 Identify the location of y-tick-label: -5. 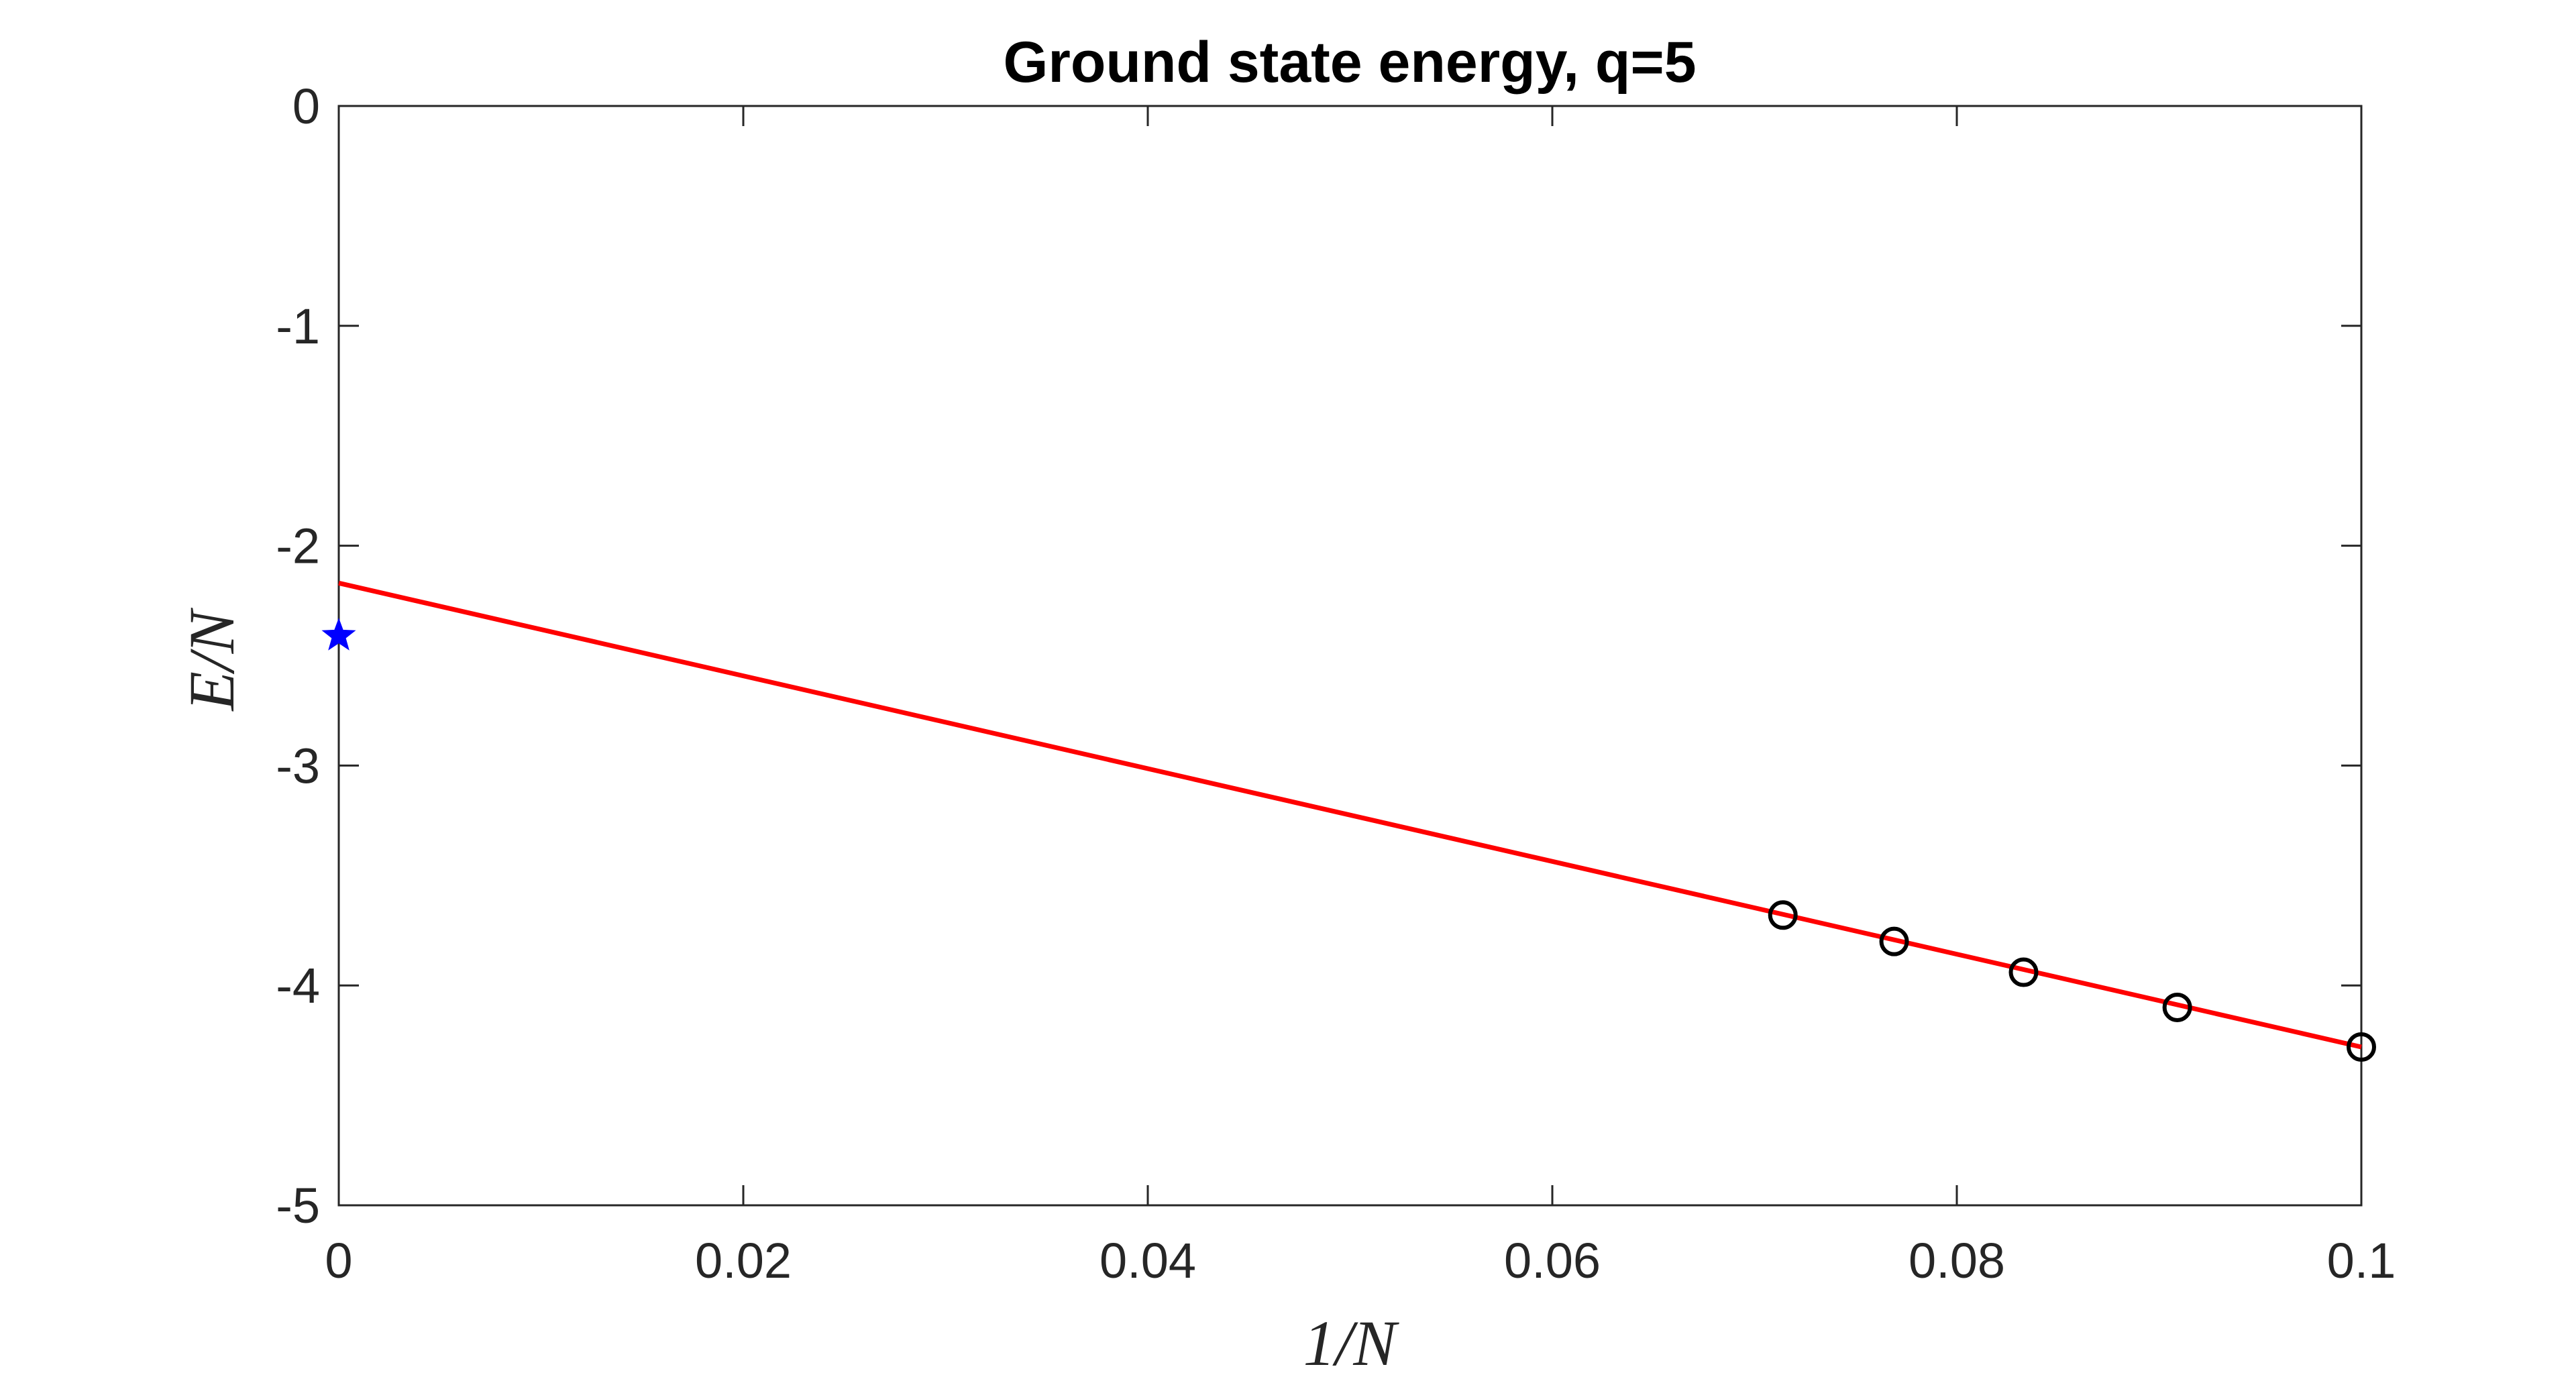
(298, 1205).